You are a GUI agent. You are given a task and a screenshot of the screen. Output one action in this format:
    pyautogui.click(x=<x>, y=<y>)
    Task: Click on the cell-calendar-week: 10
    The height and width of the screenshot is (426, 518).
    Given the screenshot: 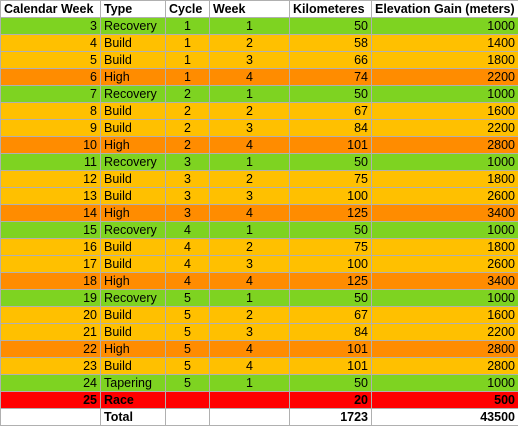 What is the action you would take?
    pyautogui.click(x=50, y=145)
    